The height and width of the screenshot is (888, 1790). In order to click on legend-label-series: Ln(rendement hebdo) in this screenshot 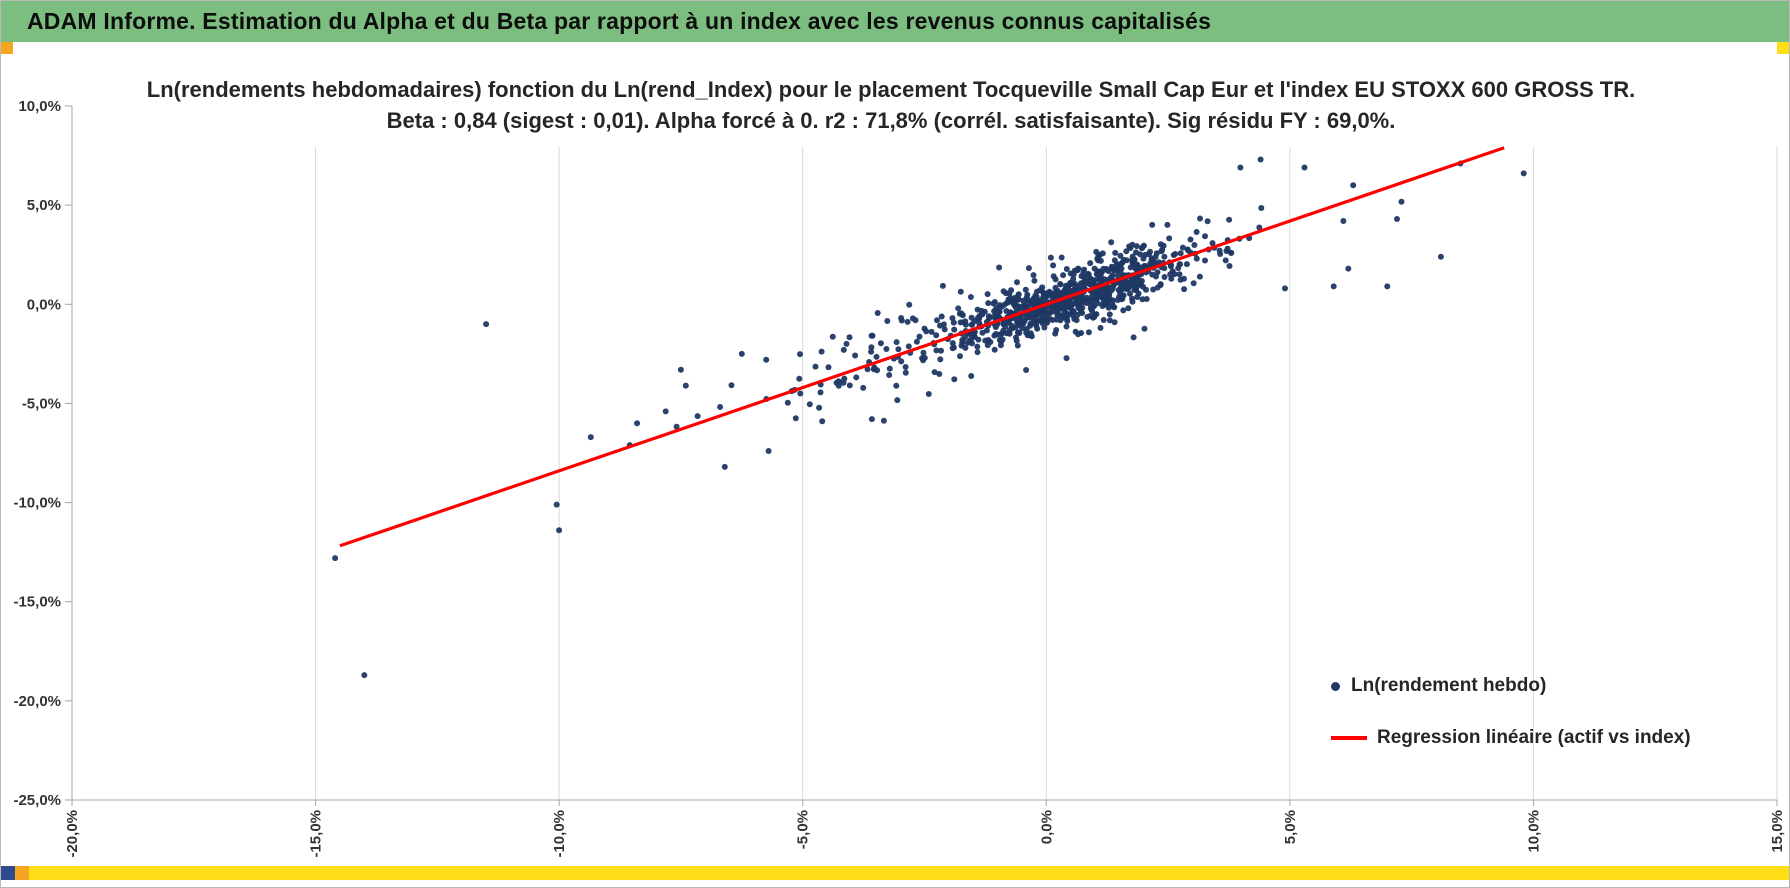, I will do `click(1449, 685)`.